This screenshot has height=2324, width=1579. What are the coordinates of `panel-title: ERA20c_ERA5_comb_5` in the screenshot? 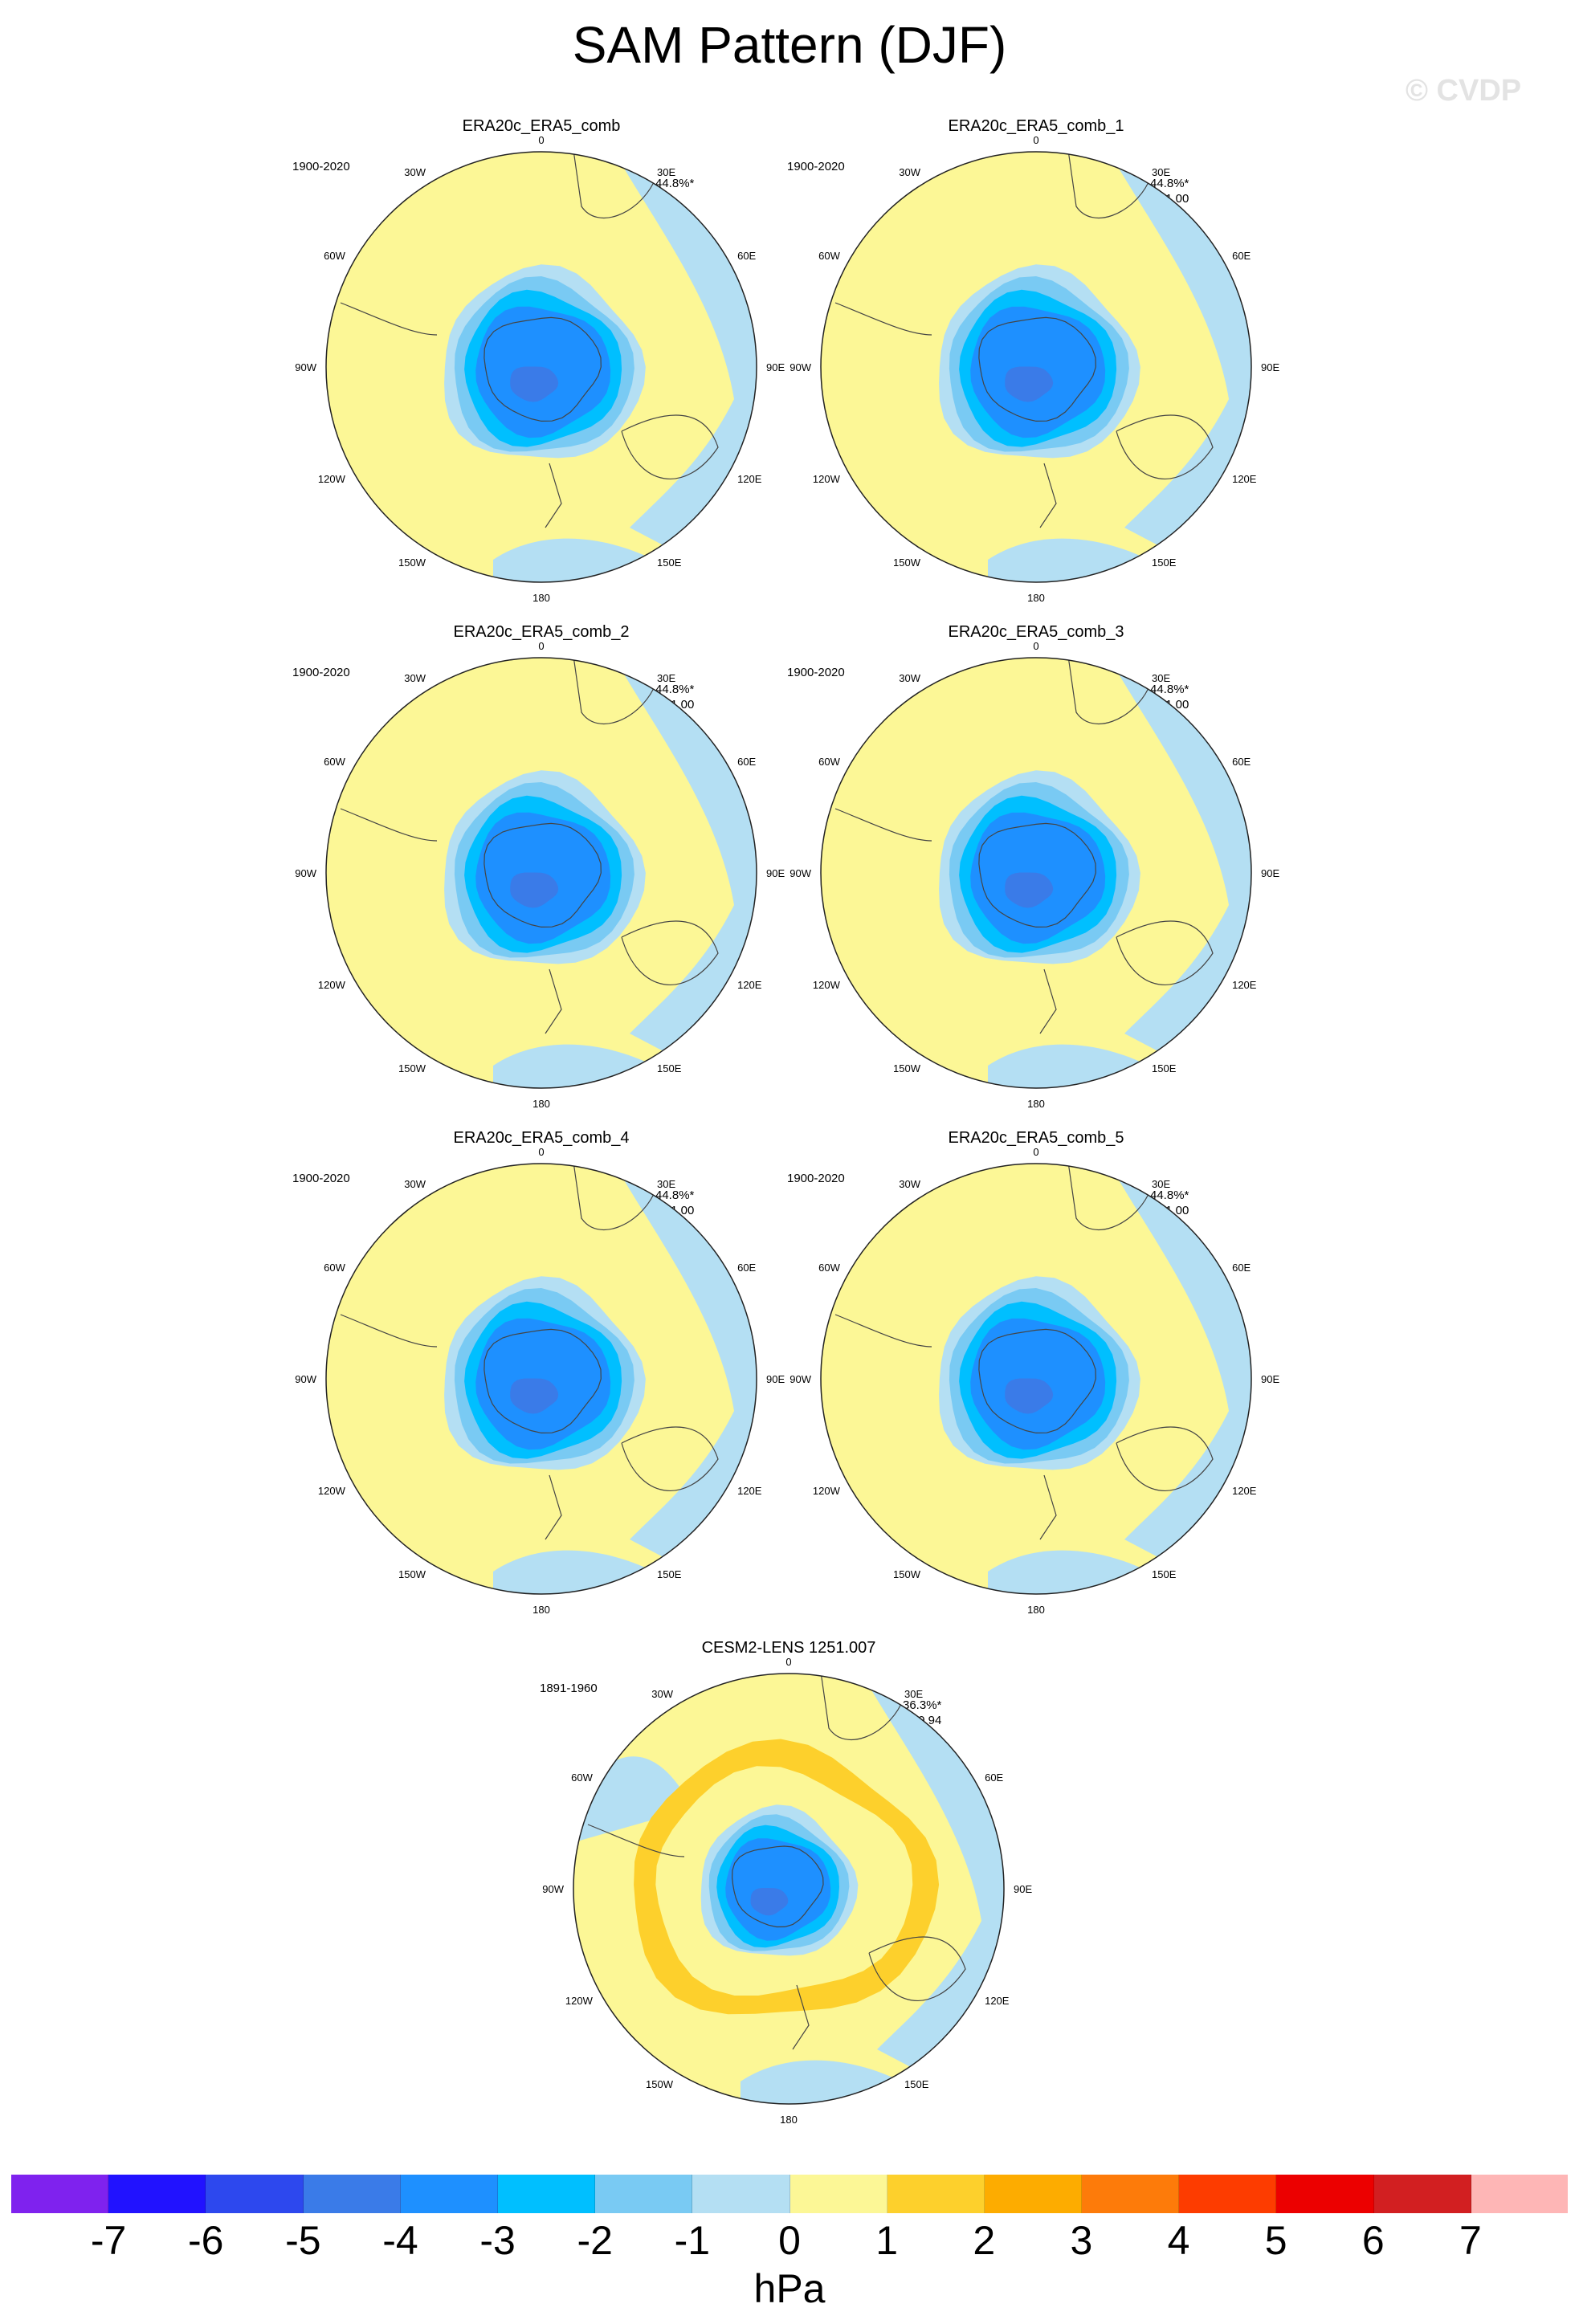 It's located at (1036, 1138).